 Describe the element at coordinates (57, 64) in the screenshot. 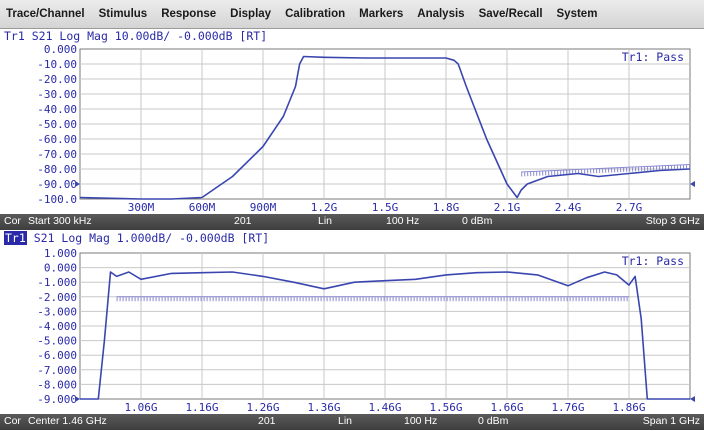

I see `y-tick-label: -10.00` at that location.